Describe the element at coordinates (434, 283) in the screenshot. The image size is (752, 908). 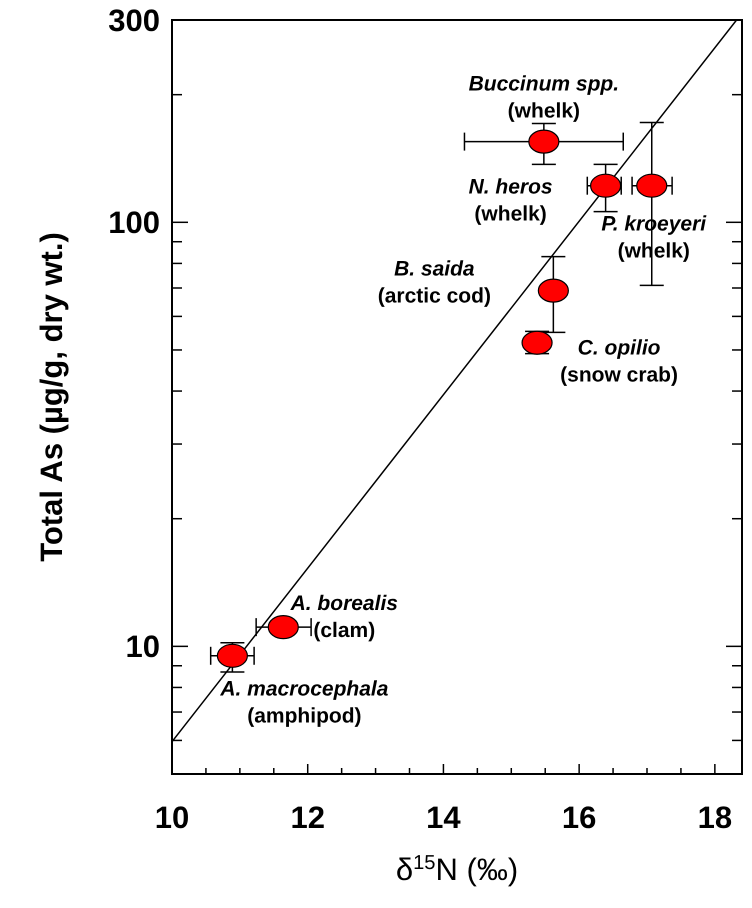
I see `annotation: B. saida (arctic cod)` at that location.